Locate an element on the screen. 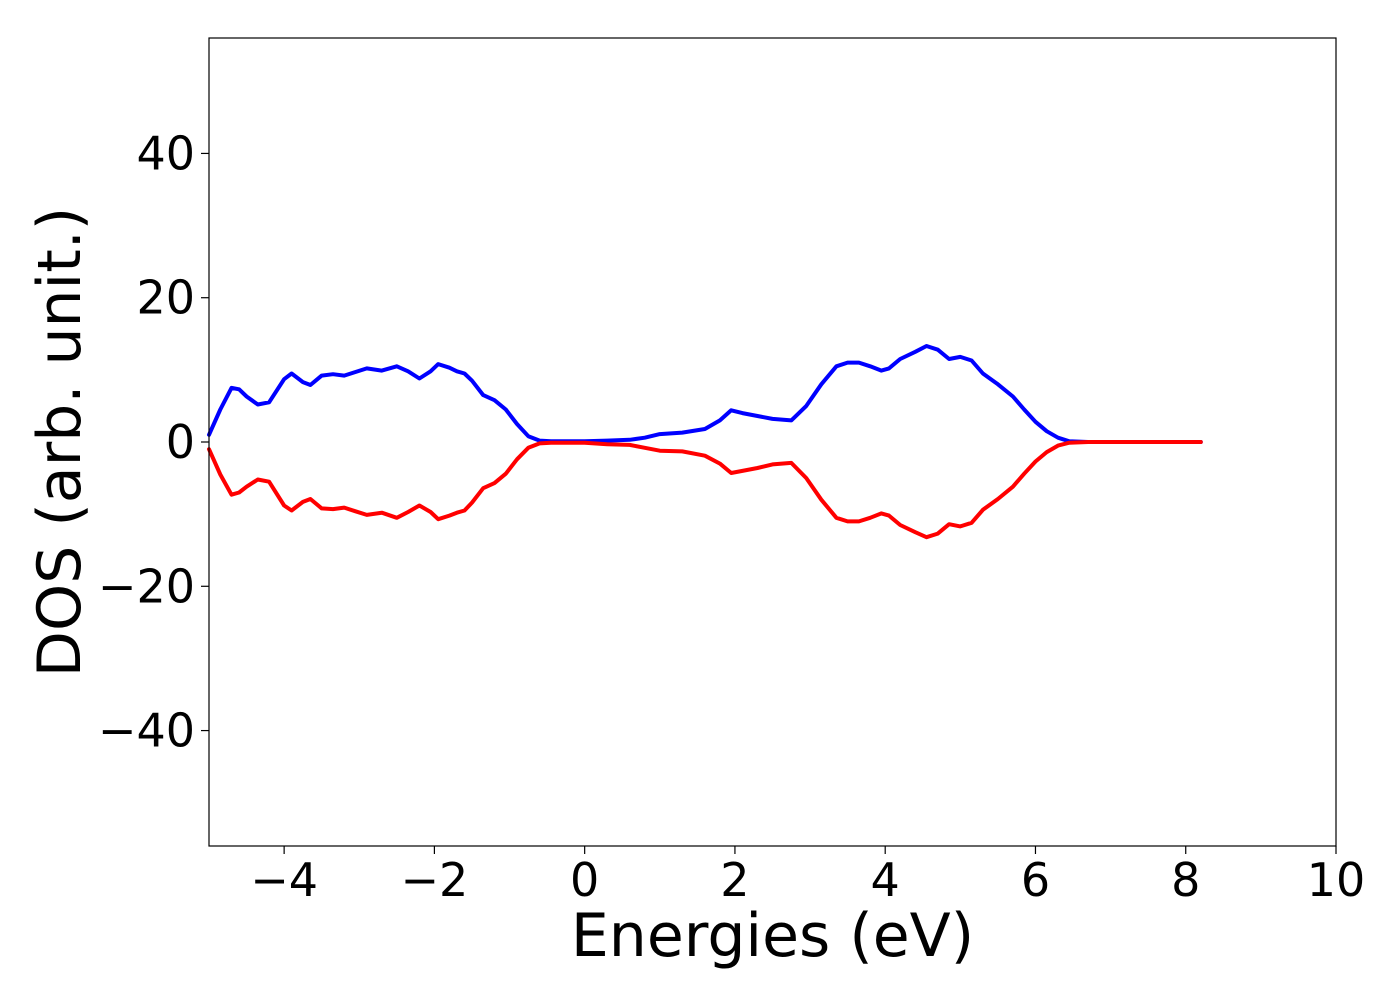  x-tick-label: 8 is located at coordinates (1185, 880).